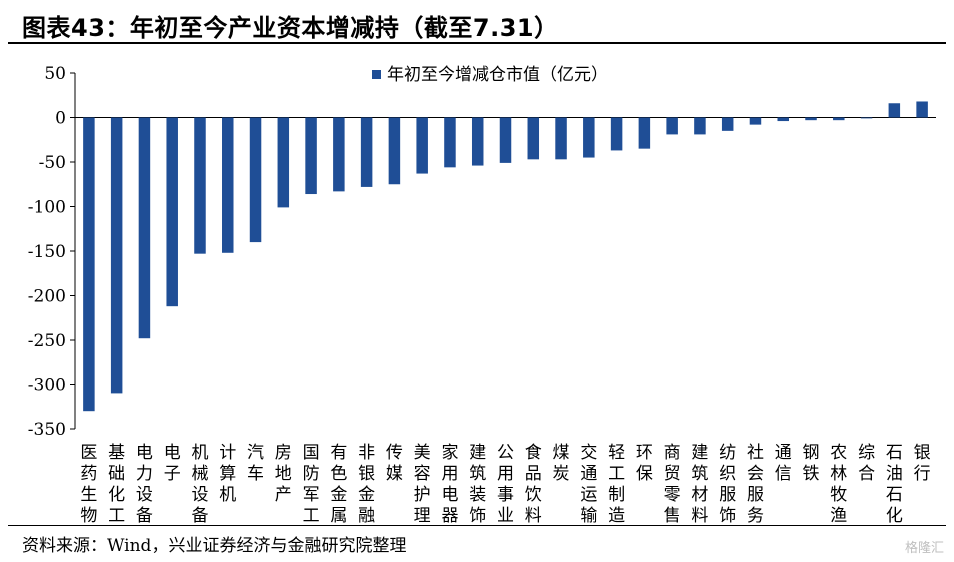  I want to click on category-label: 房地产, so click(283, 474).